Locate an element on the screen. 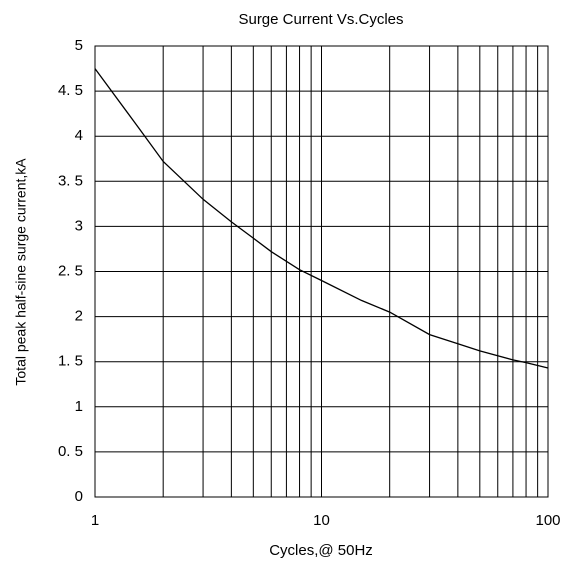 The height and width of the screenshot is (569, 570). x-tick-label: 100 is located at coordinates (547, 520).